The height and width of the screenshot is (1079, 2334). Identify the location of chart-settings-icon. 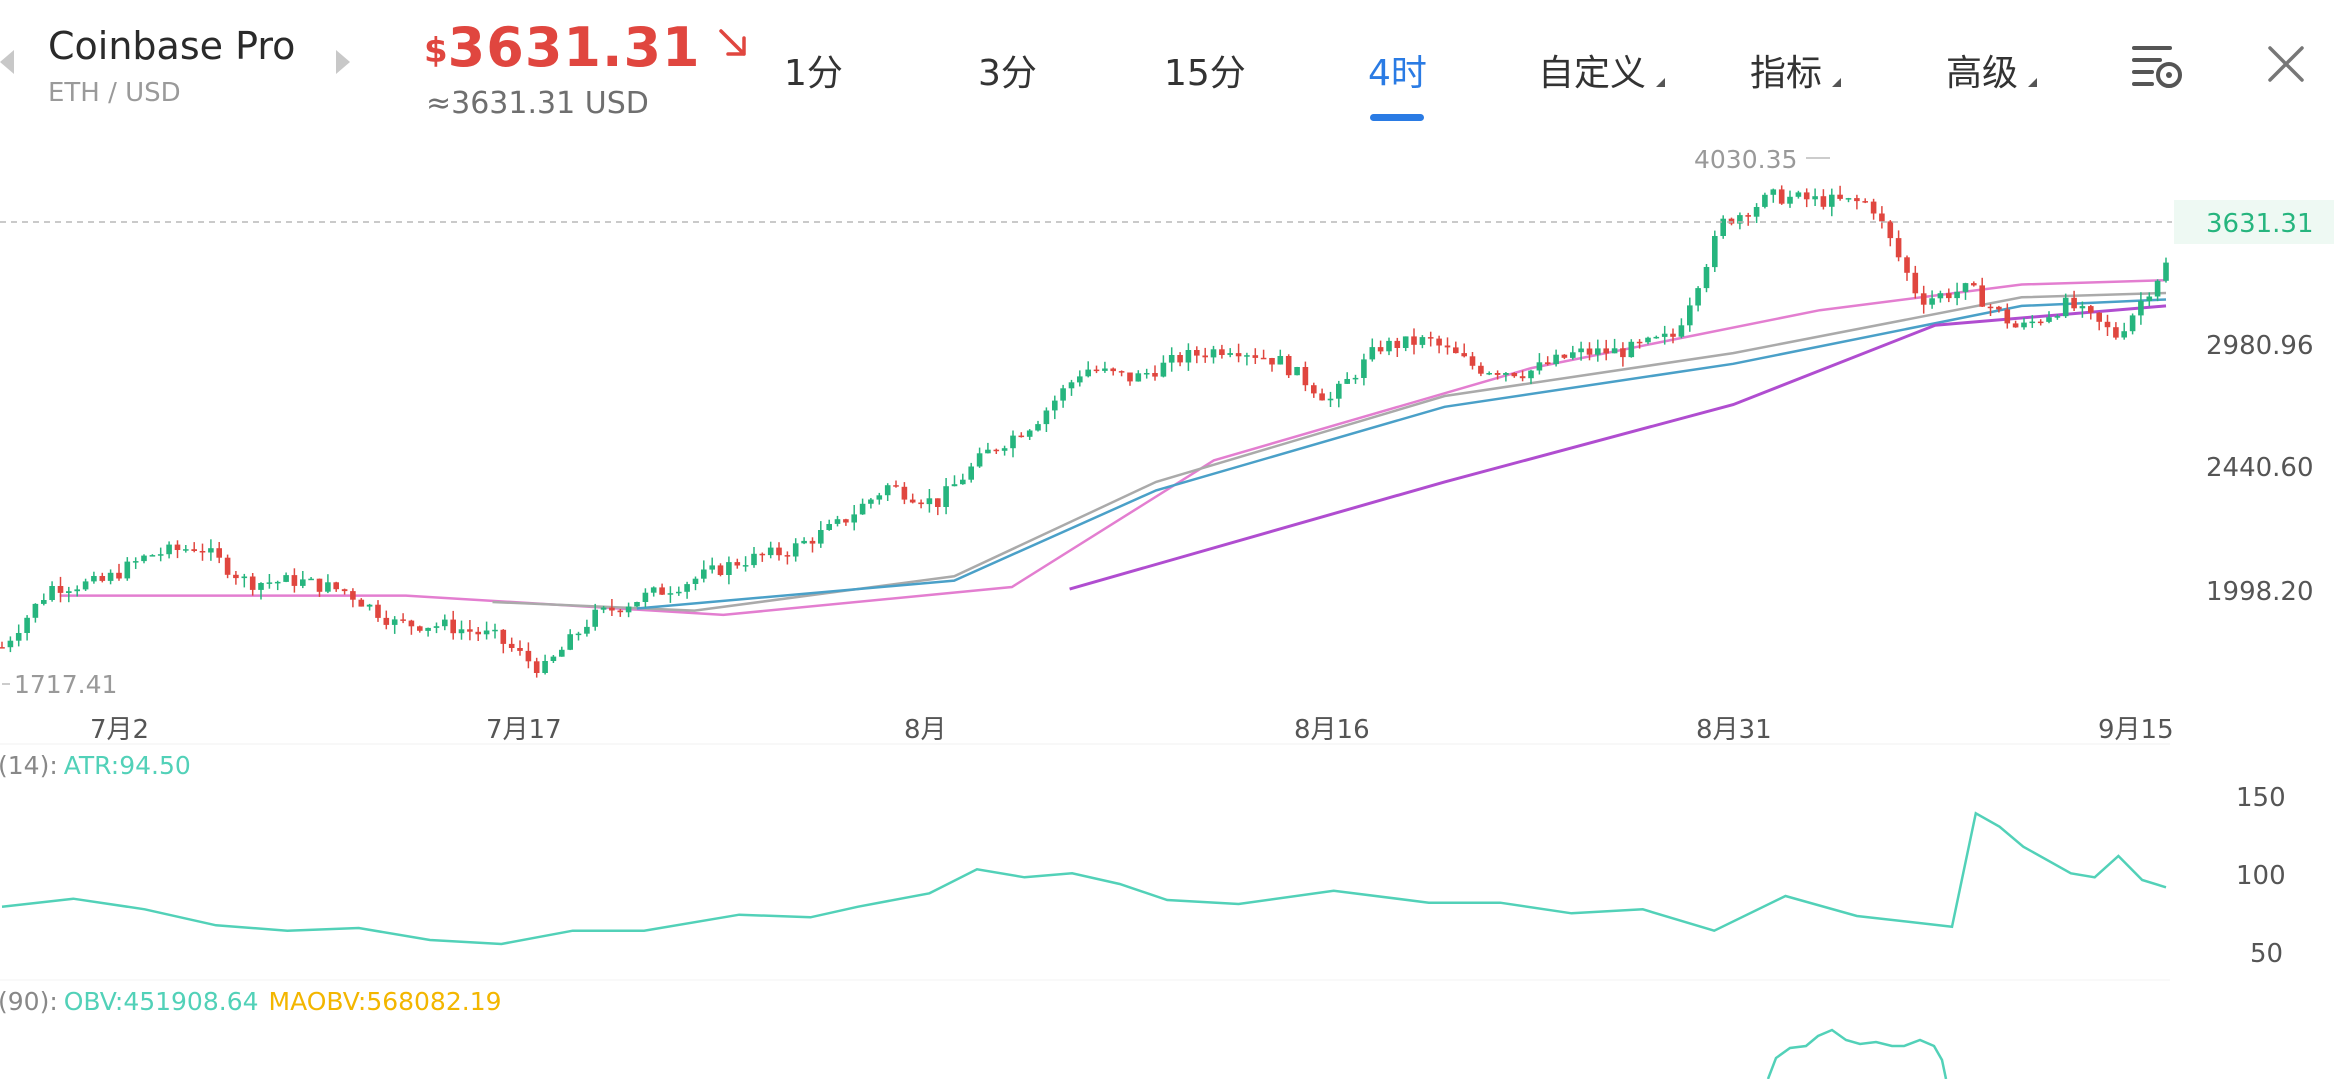
(2157, 67).